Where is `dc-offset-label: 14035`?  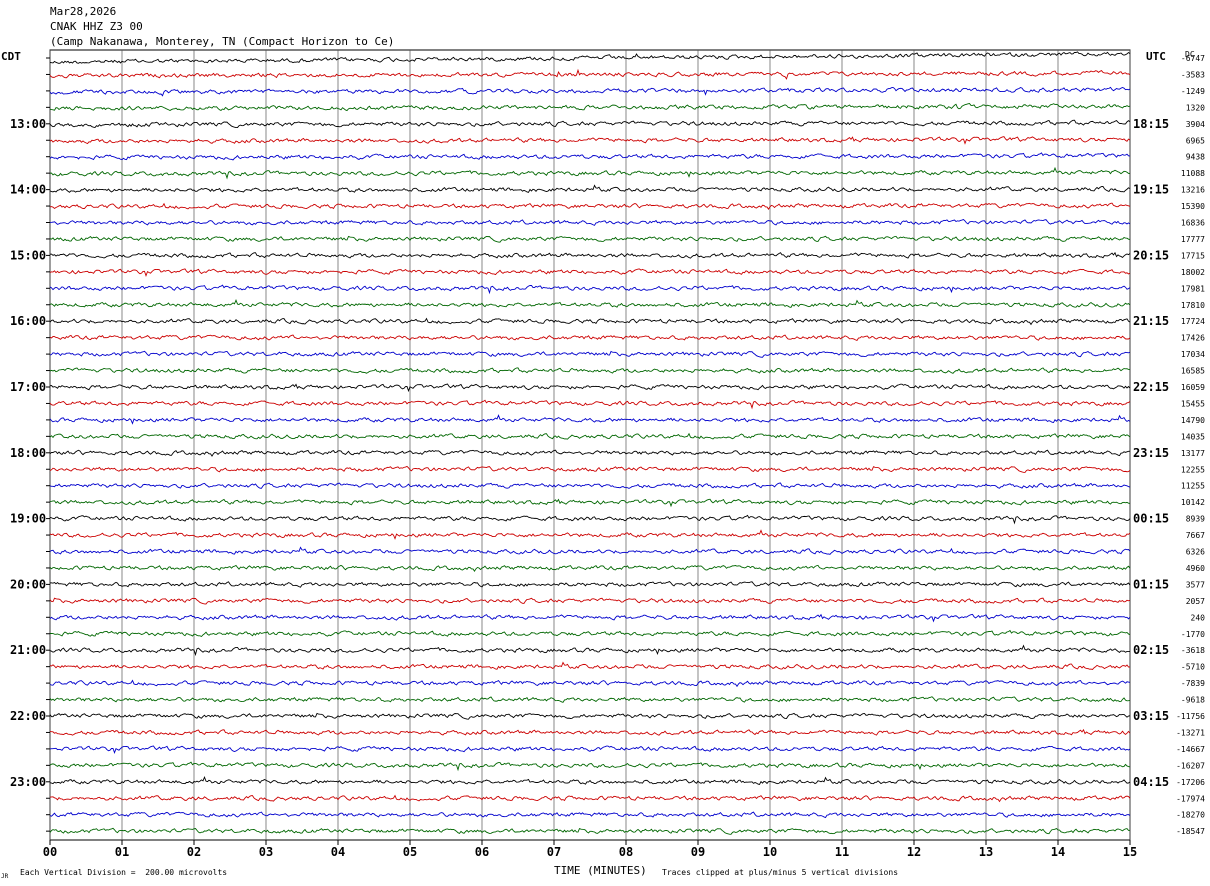 dc-offset-label: 14035 is located at coordinates (1193, 436).